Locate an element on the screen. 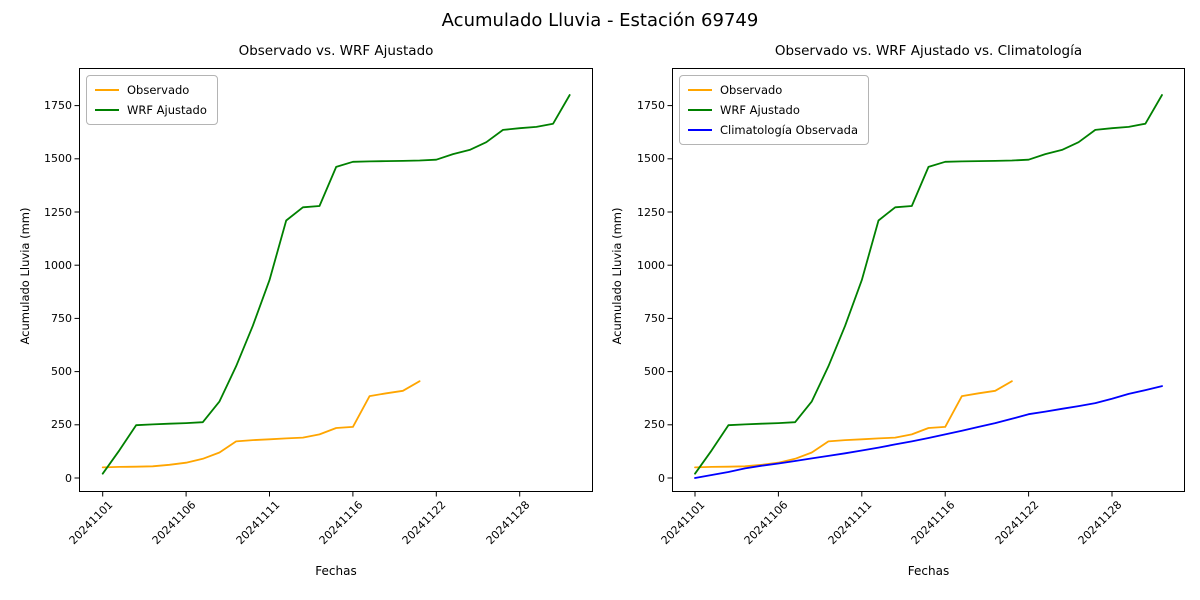 Image resolution: width=1200 pixels, height=600 pixels. x-axis-label-right: Fechas is located at coordinates (928, 571).